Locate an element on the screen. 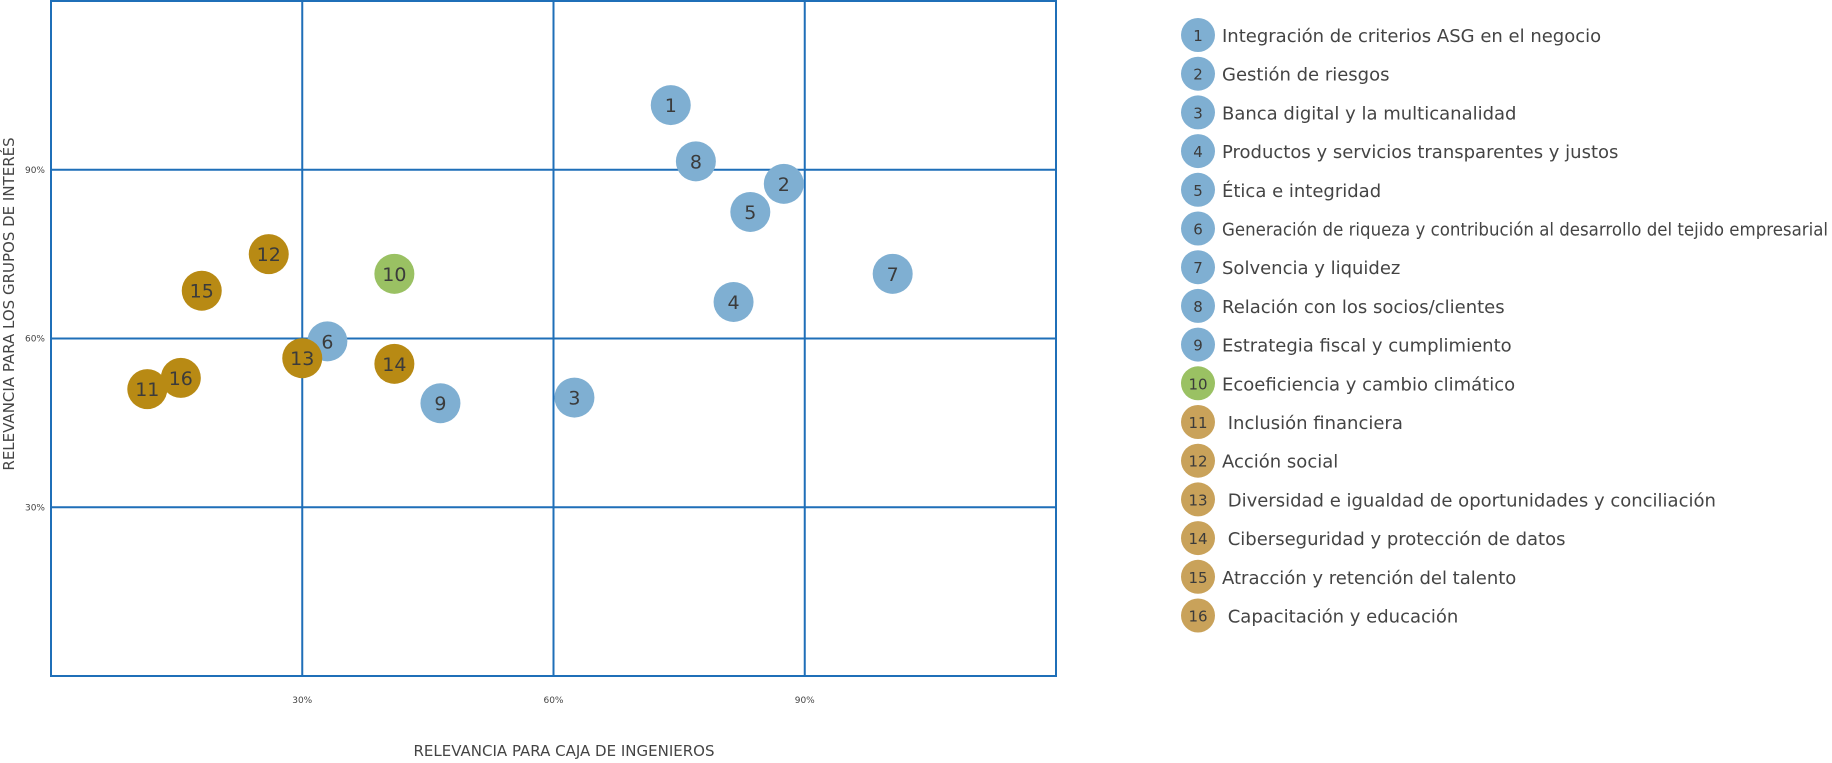  point-15: 15 is located at coordinates (201, 290).